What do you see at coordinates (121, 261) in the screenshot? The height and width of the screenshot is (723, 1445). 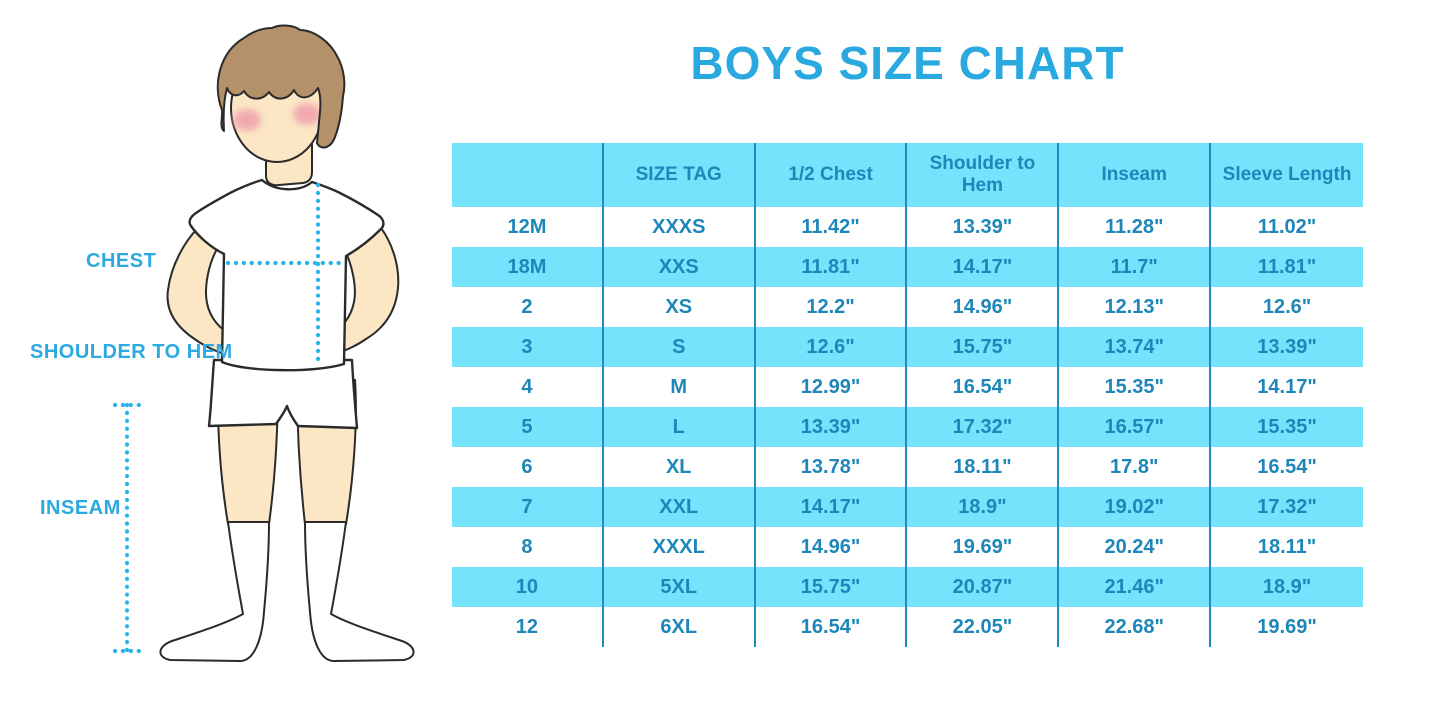 I see `chest-label: CHEST` at bounding box center [121, 261].